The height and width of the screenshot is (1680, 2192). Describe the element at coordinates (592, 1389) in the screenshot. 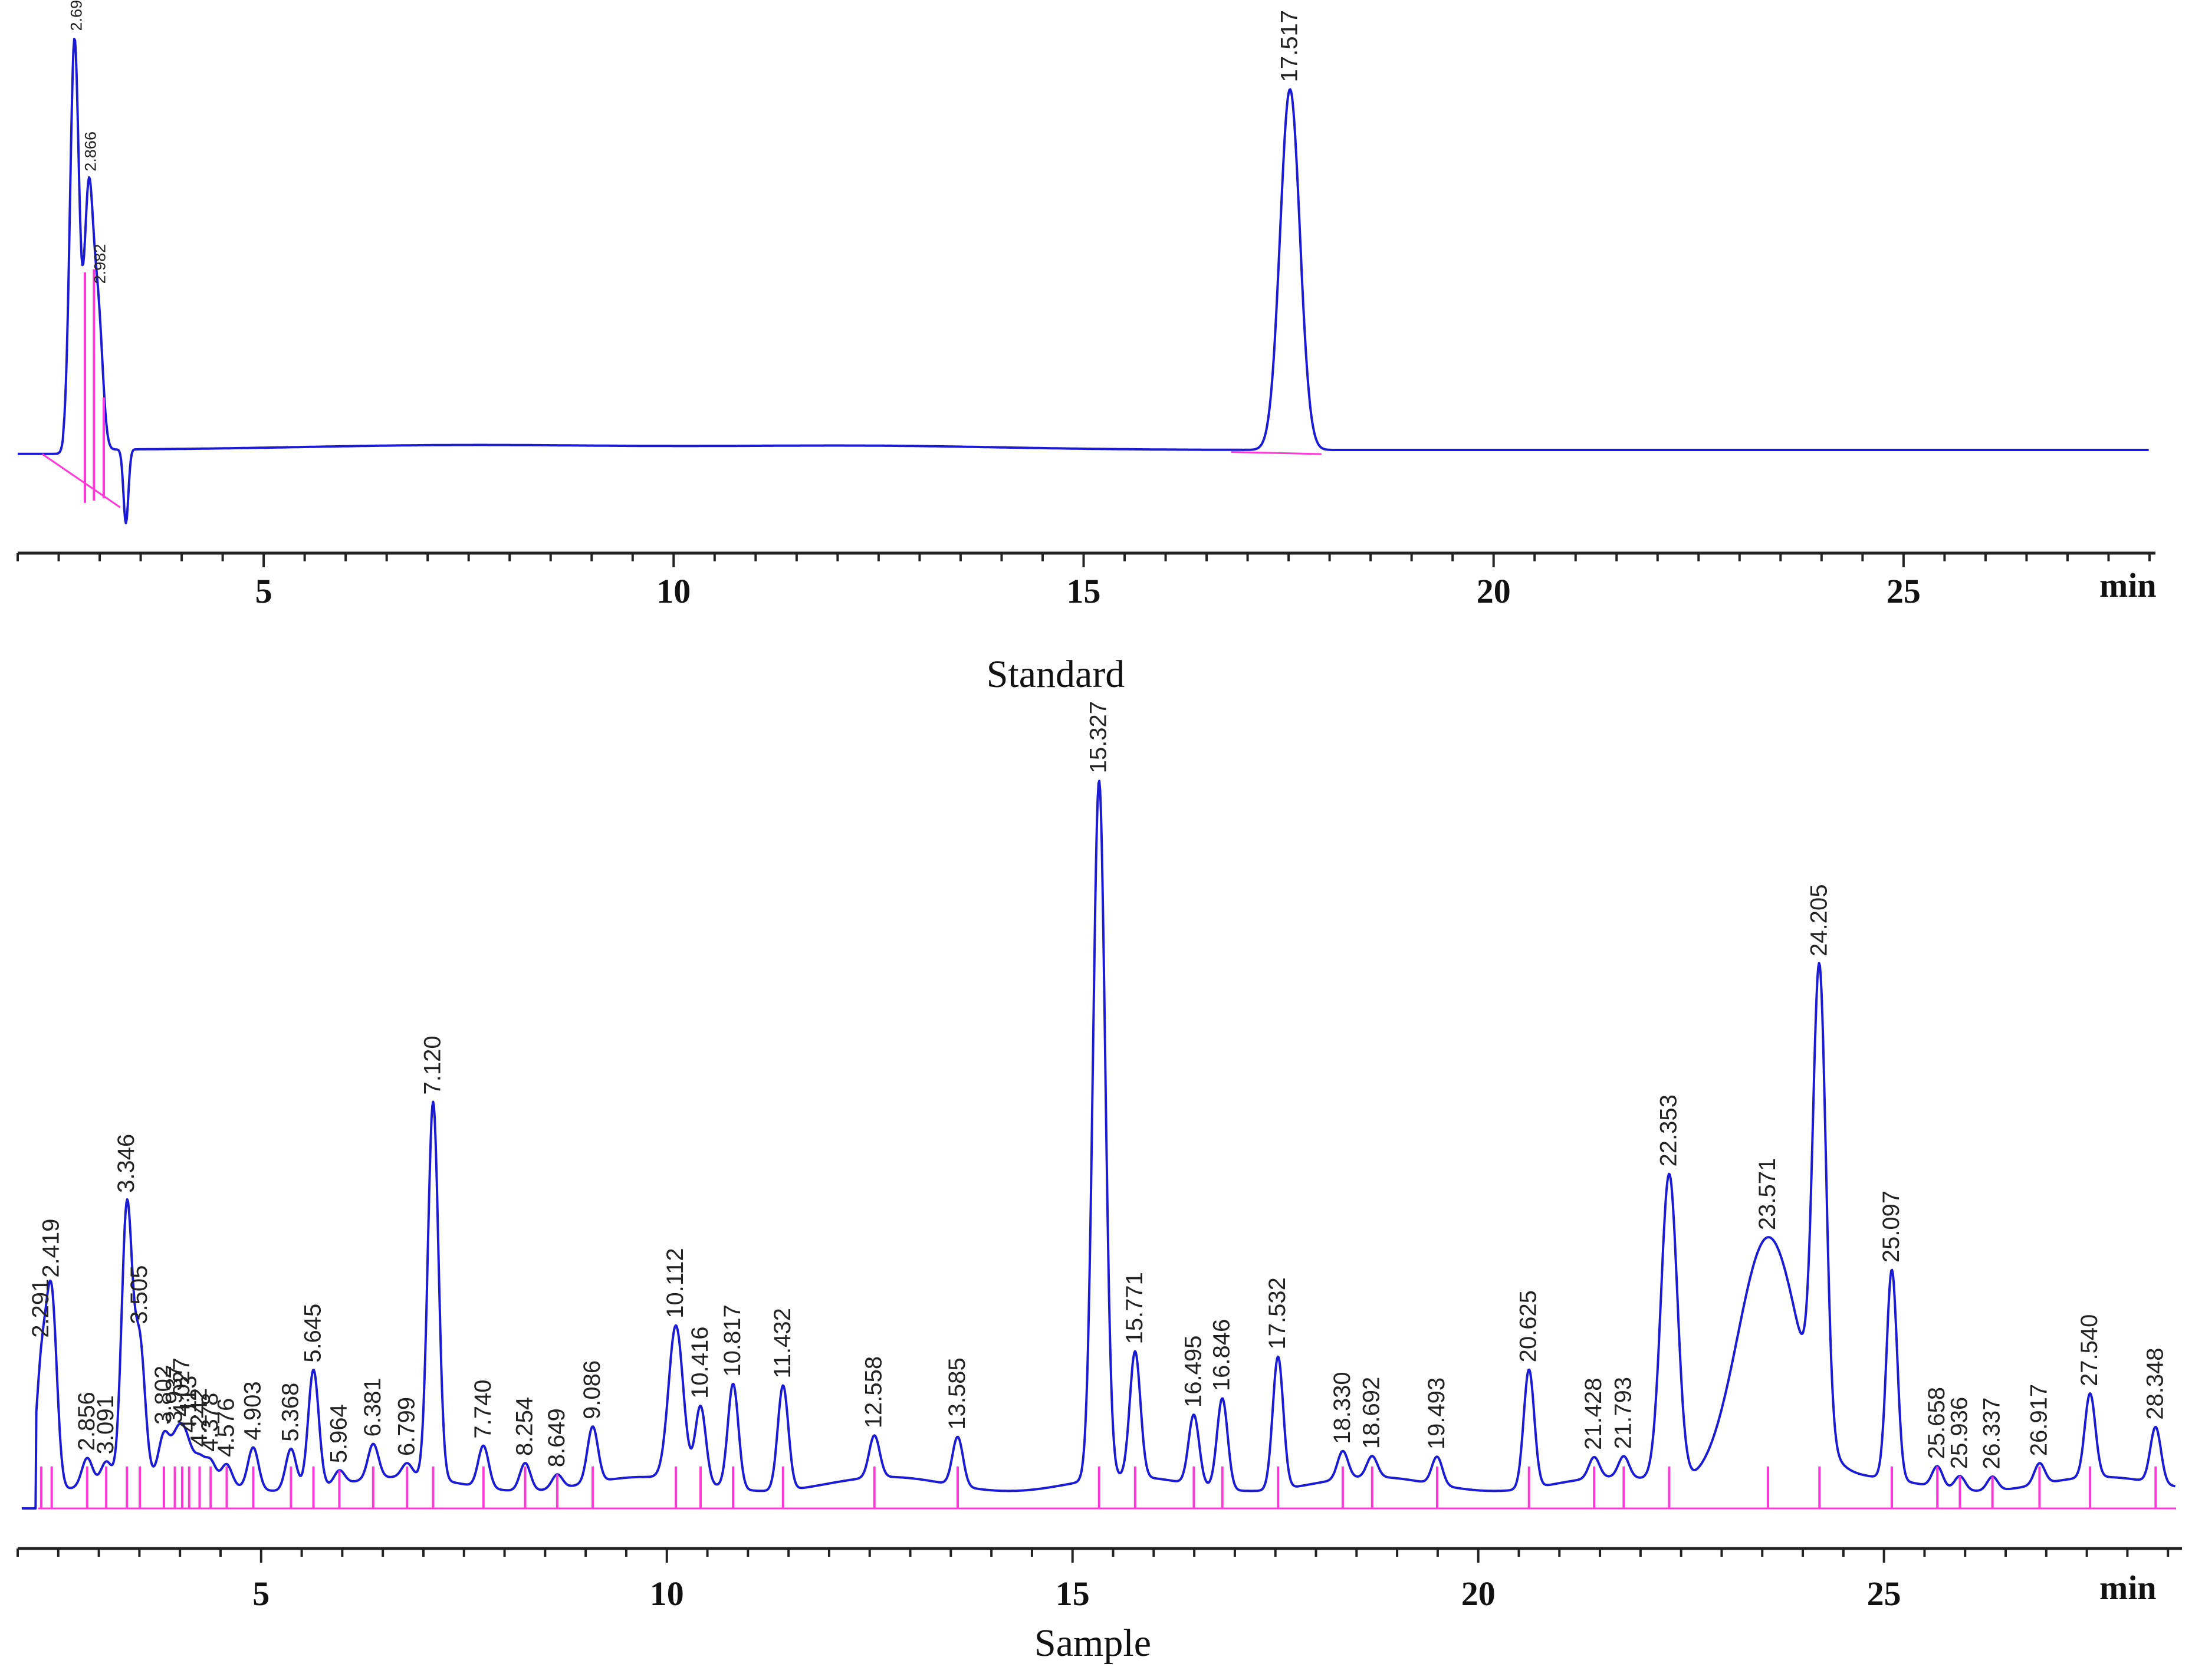

I see `peak-label: 9.086` at that location.